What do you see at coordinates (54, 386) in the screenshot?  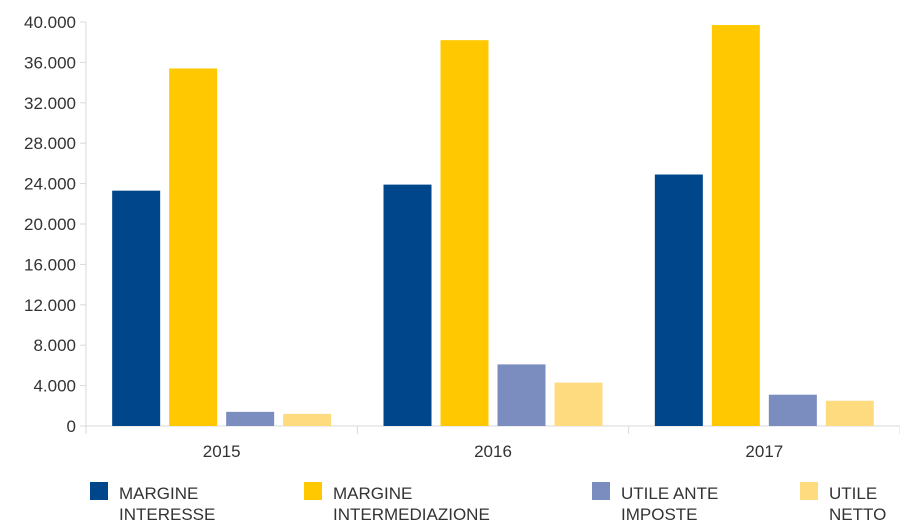 I see `y-tick-label: 4.000` at bounding box center [54, 386].